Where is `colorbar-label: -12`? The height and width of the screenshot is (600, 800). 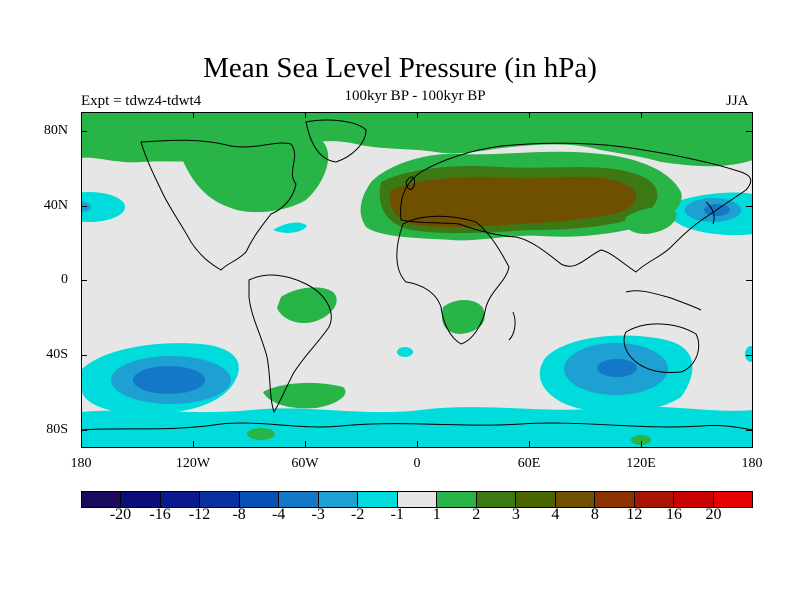 colorbar-label: -12 is located at coordinates (199, 514).